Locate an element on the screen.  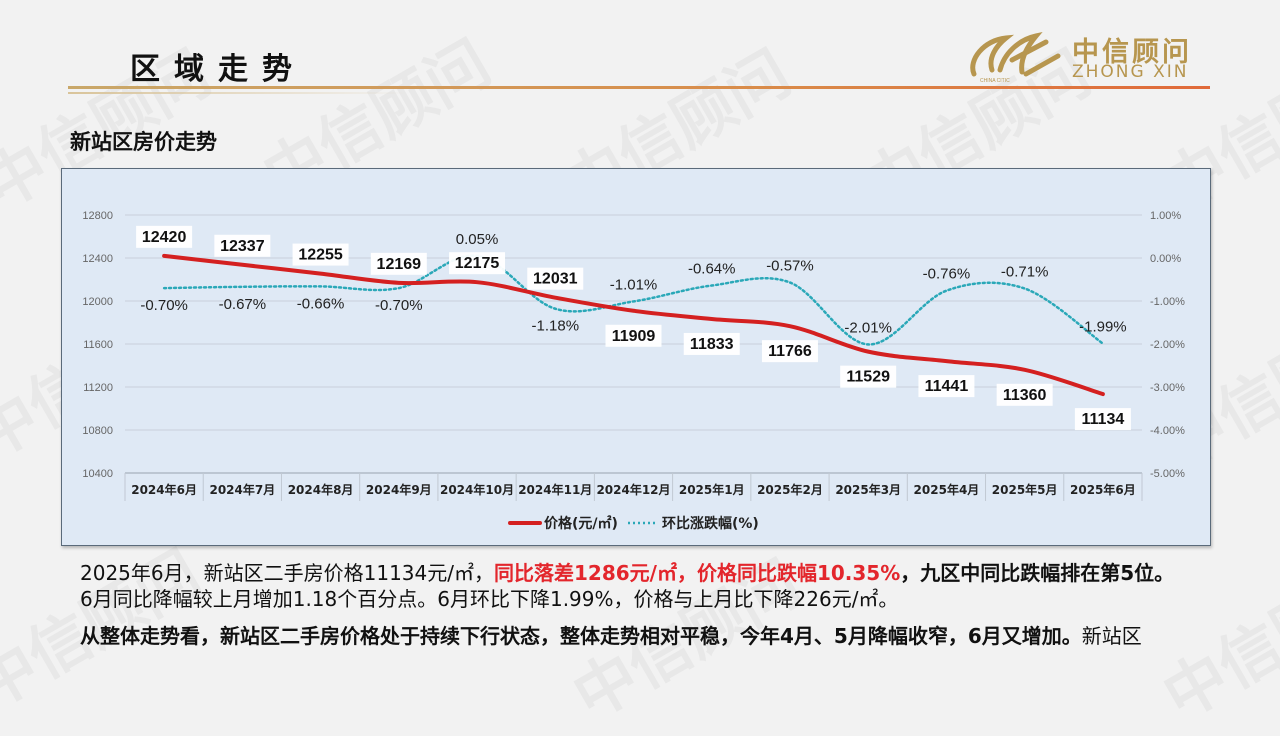
y-left-tick-label: 12400 is located at coordinates (97, 259).